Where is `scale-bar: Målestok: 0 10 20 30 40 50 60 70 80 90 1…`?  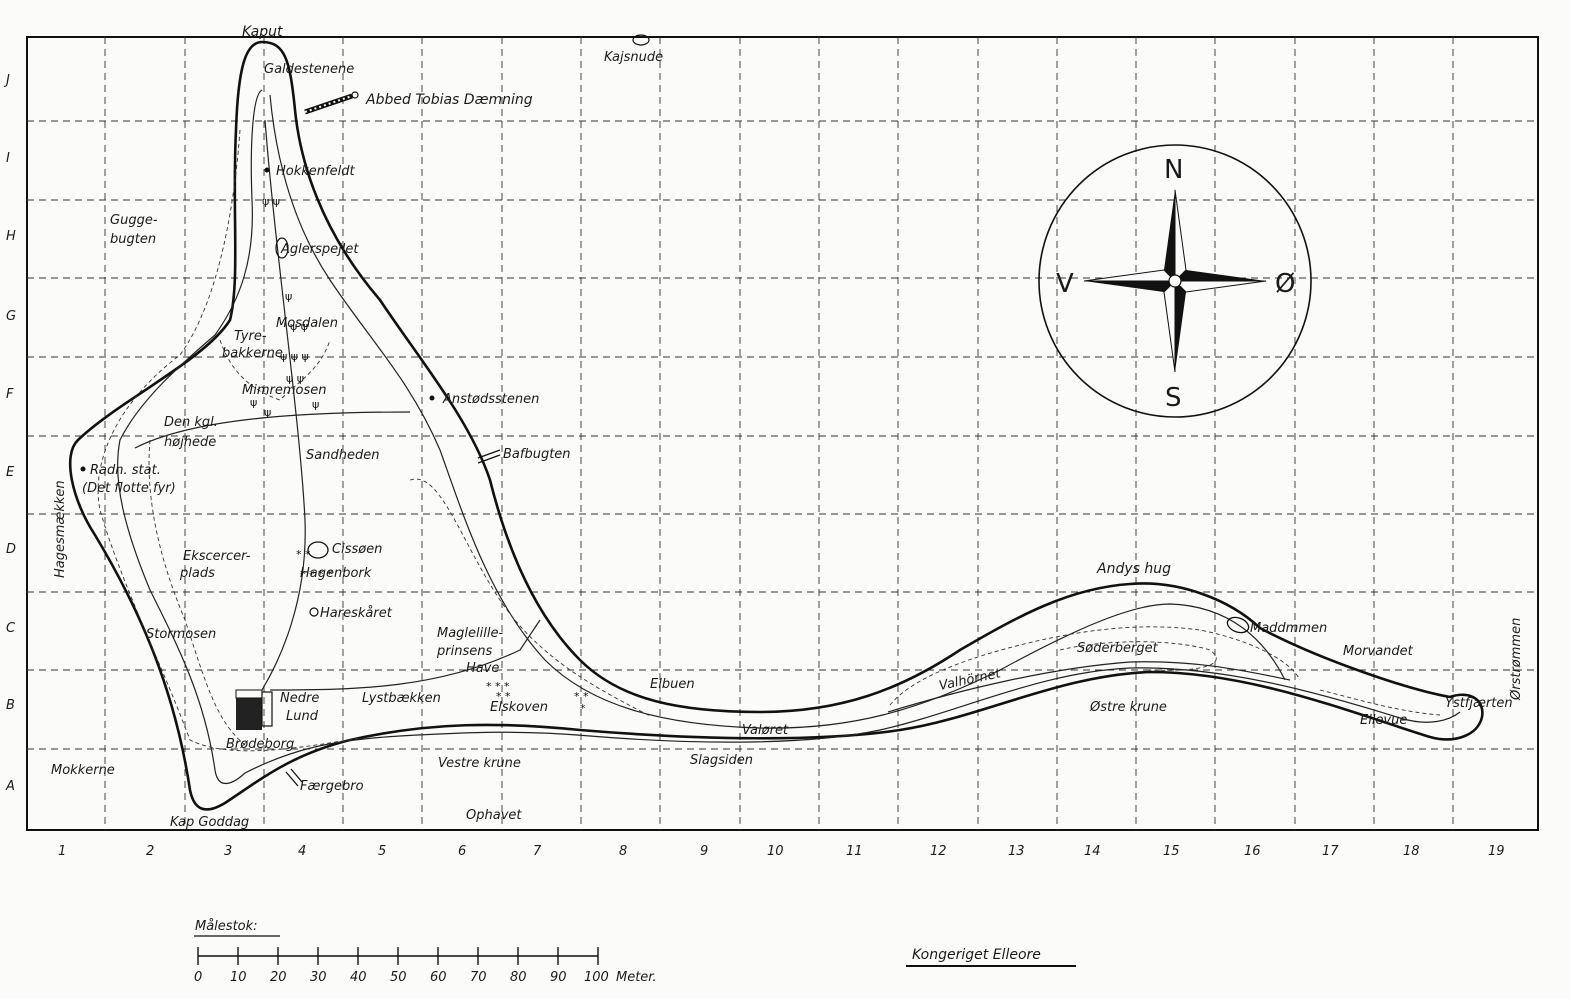 scale-bar: Målestok: 0 10 20 30 40 50 60 70 80 90 1… is located at coordinates (425, 952).